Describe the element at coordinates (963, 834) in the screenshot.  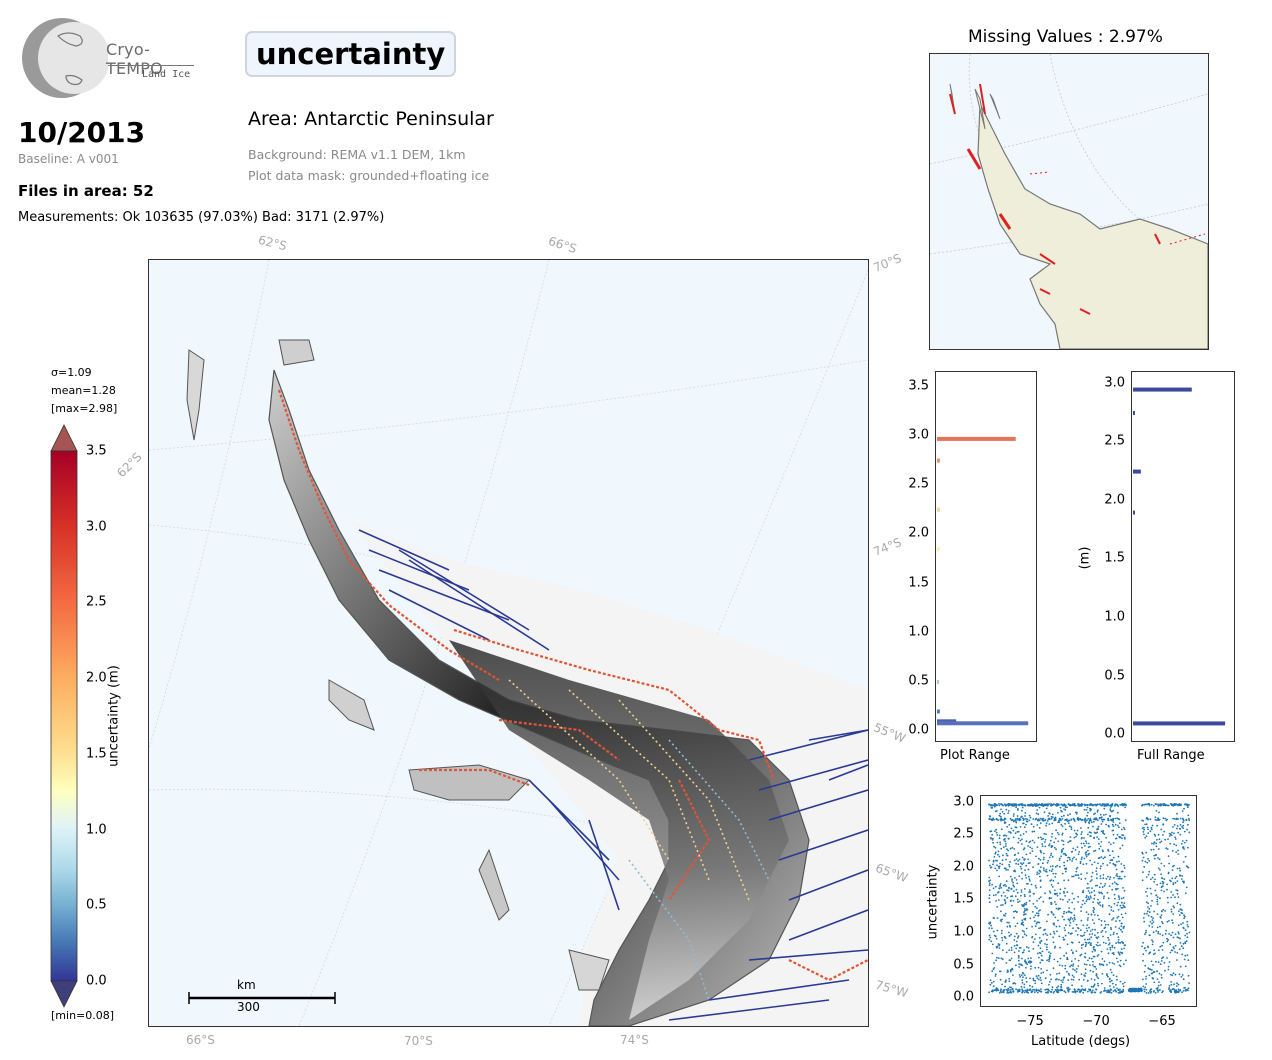
I see `scatter-ytick: 2.5` at that location.